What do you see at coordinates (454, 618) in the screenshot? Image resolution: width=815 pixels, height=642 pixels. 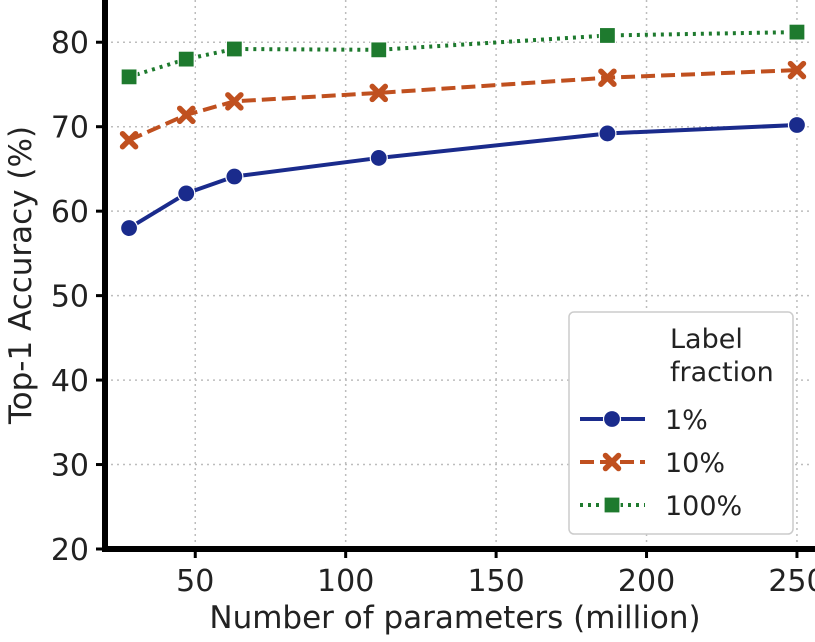 I see `x-axis-label: Number of parameters (million)` at bounding box center [454, 618].